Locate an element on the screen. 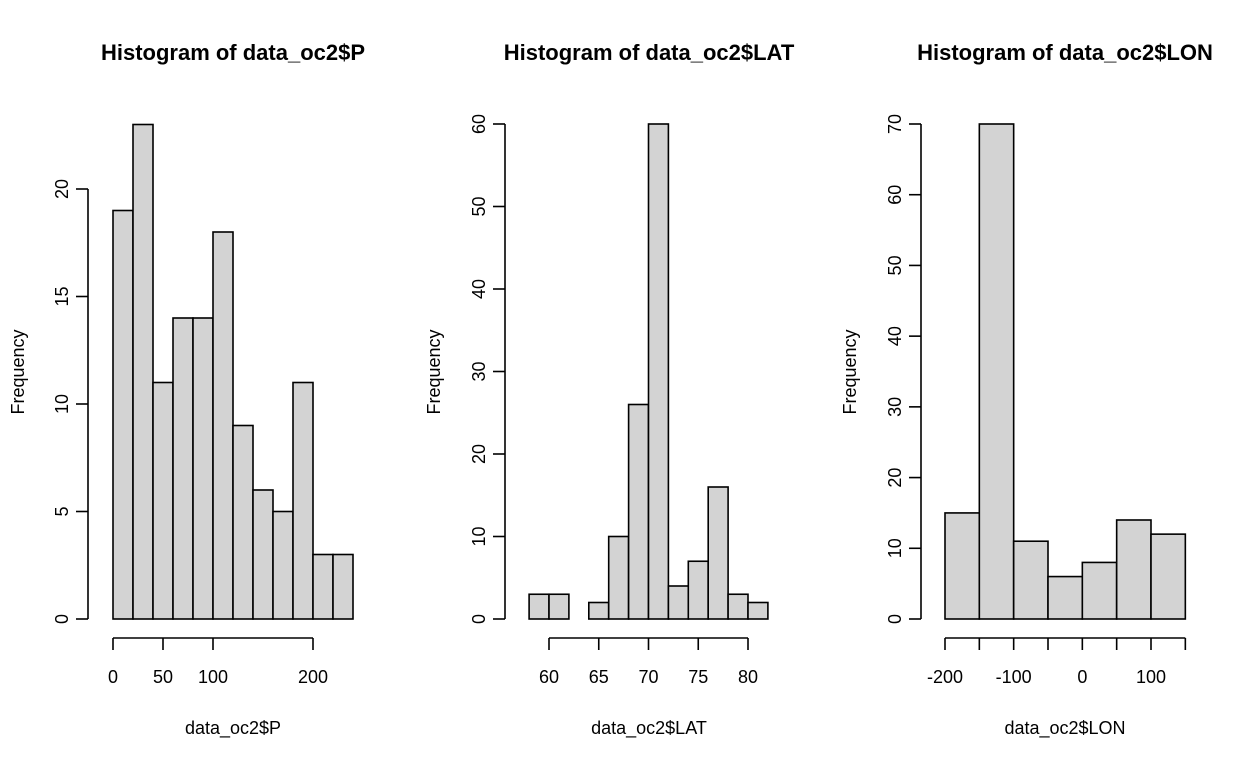  x-axis-label: data_oc2$LAT is located at coordinates (649, 728).